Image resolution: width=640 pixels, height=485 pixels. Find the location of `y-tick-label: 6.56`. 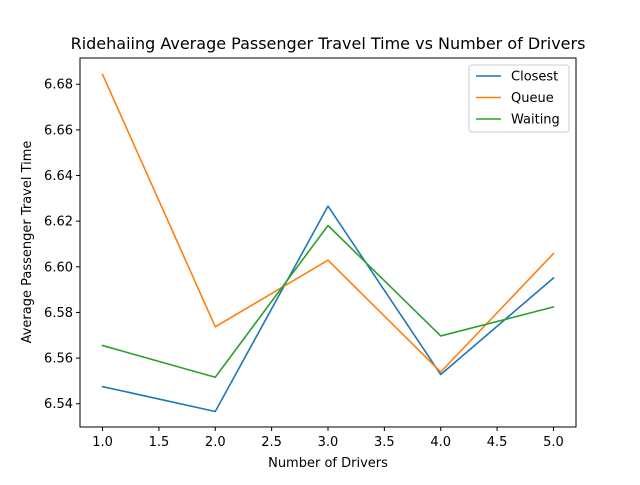

y-tick-label: 6.56 is located at coordinates (58, 359).